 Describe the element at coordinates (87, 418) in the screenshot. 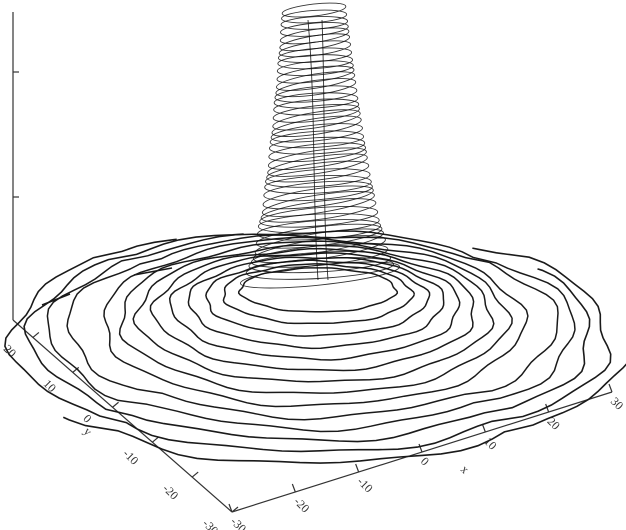

I see `y-tick-label: 0` at that location.